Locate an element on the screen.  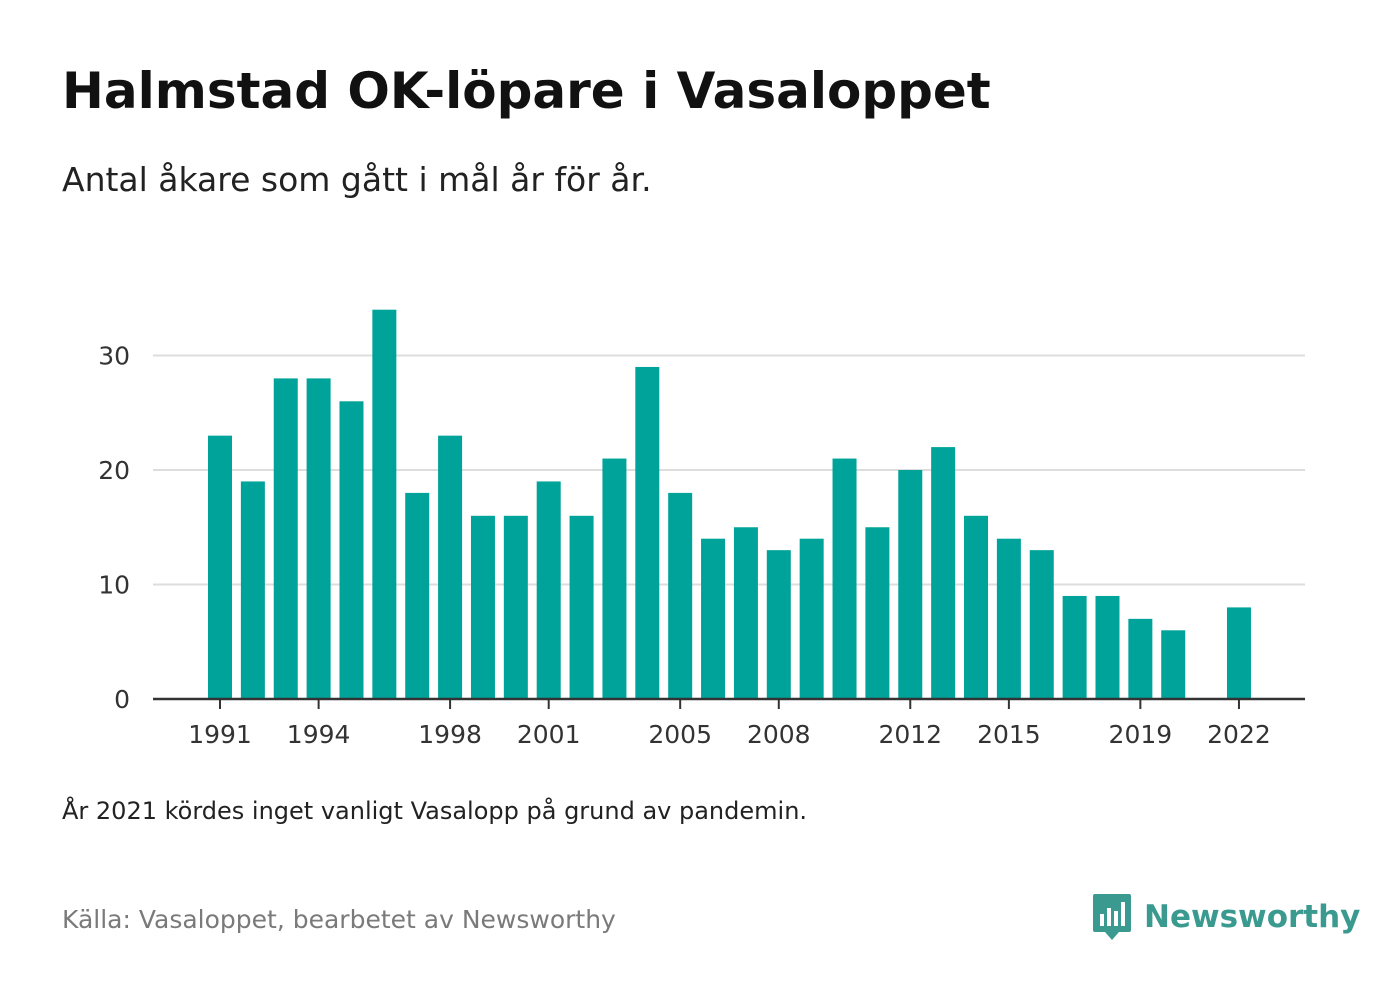
bar-1995 is located at coordinates (351, 550).